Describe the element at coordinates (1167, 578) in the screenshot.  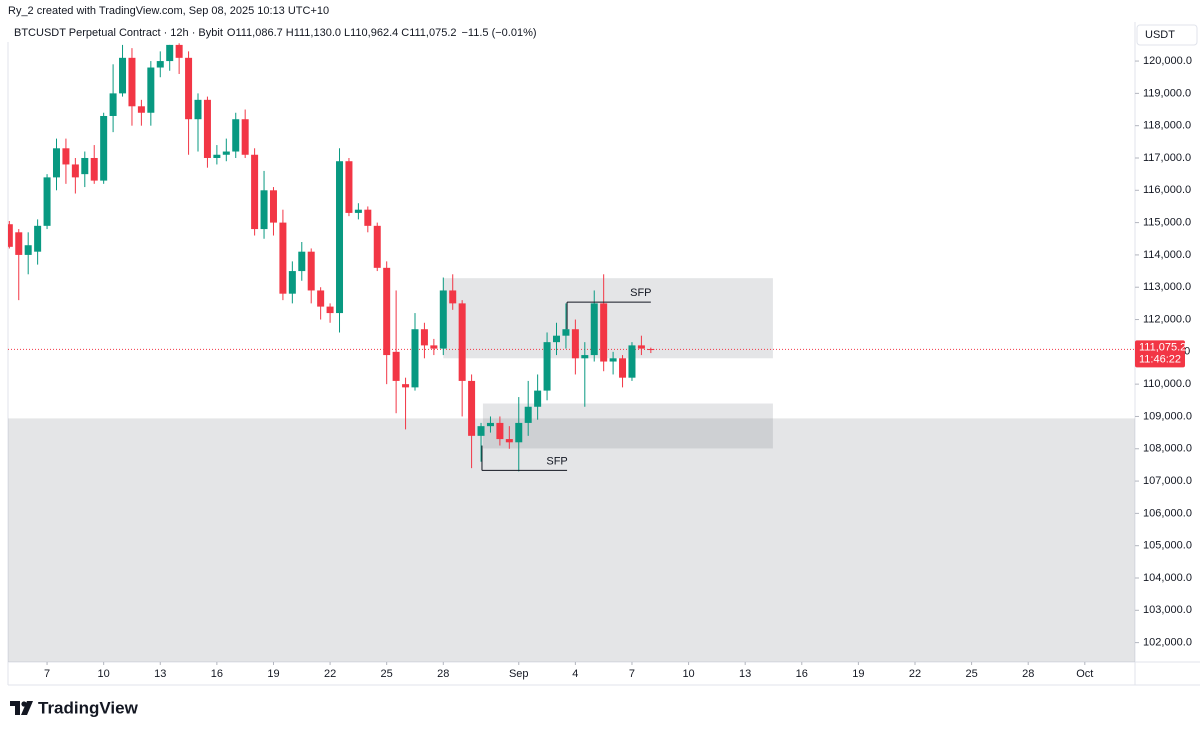
I see `y-tick-label: 104,000.0` at that location.